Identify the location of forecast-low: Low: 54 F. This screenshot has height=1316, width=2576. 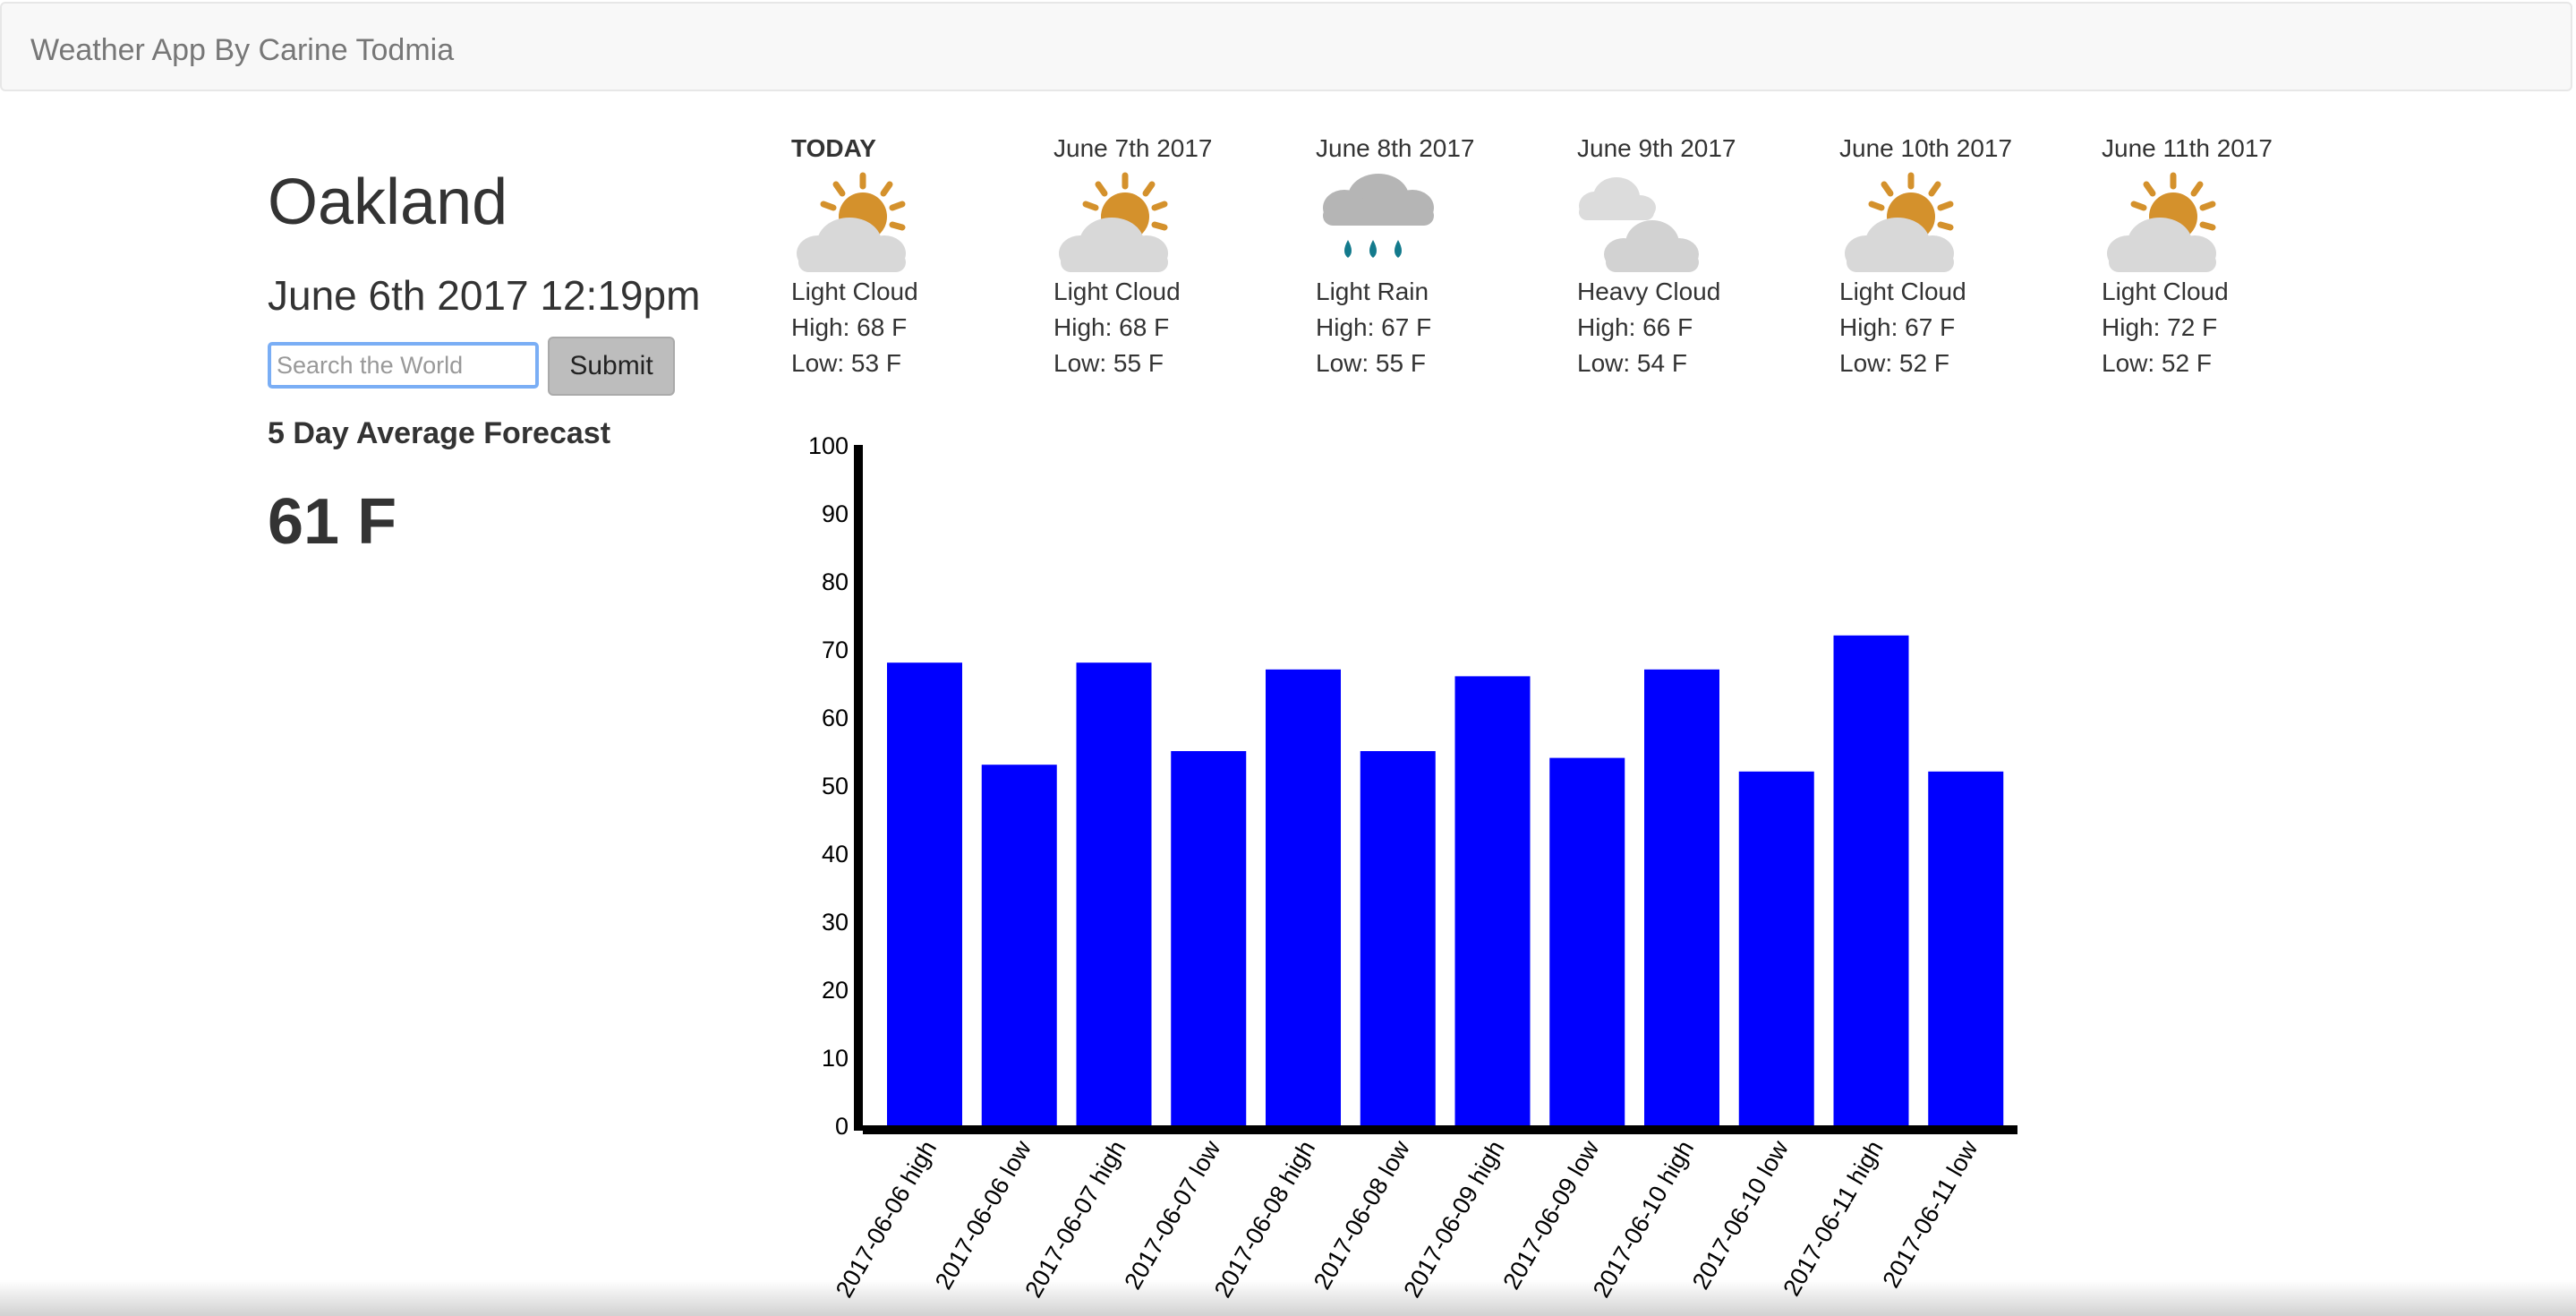
(1632, 363).